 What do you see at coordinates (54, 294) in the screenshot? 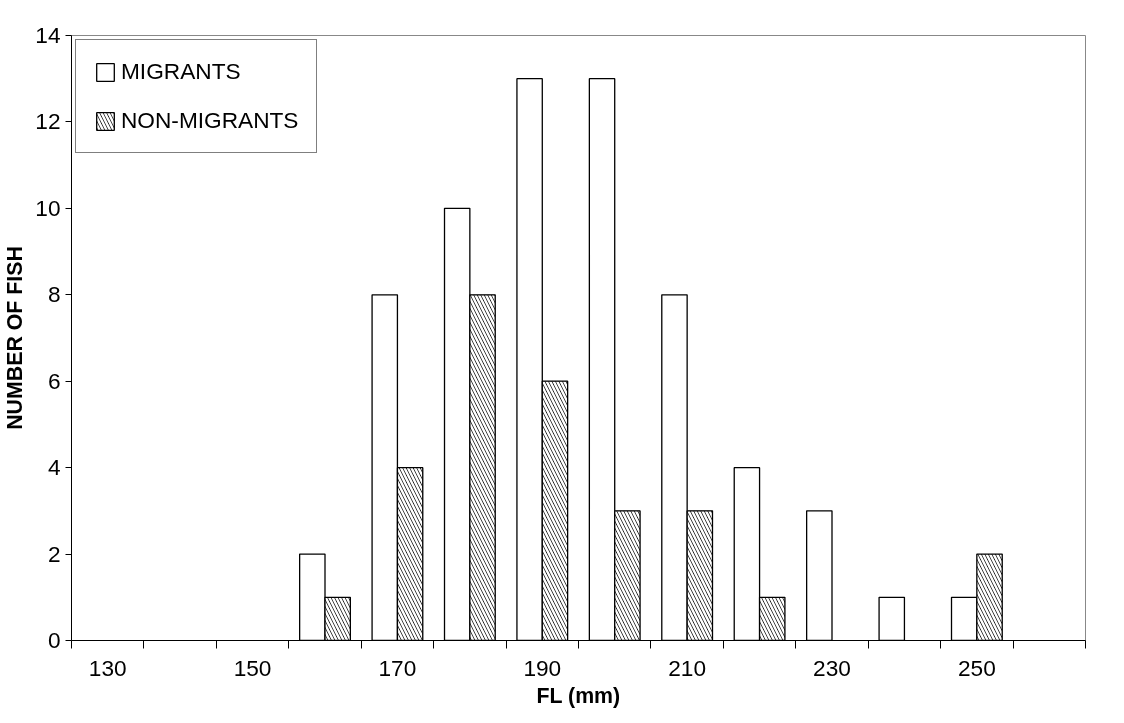
I see `y-tick-label: 8` at bounding box center [54, 294].